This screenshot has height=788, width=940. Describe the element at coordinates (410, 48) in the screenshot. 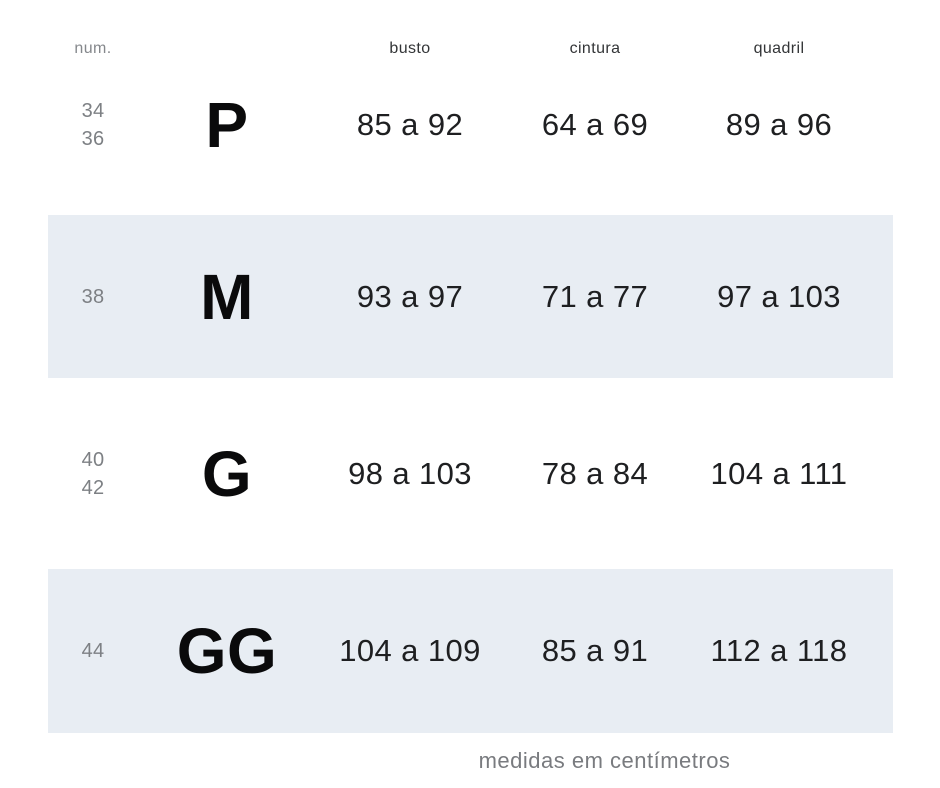

I see `col-header-busto: busto` at that location.